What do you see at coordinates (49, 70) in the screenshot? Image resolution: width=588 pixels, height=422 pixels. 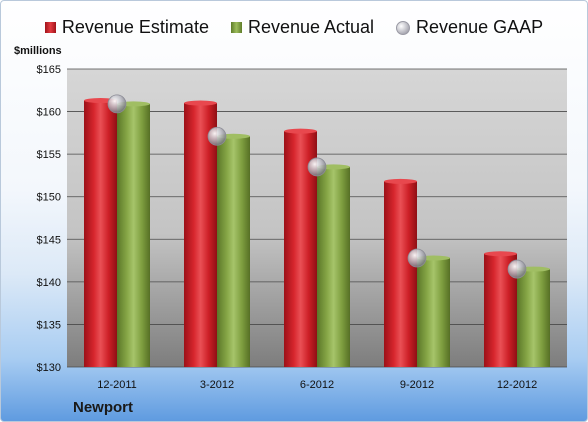 I see `y-tick-label: $165` at bounding box center [49, 70].